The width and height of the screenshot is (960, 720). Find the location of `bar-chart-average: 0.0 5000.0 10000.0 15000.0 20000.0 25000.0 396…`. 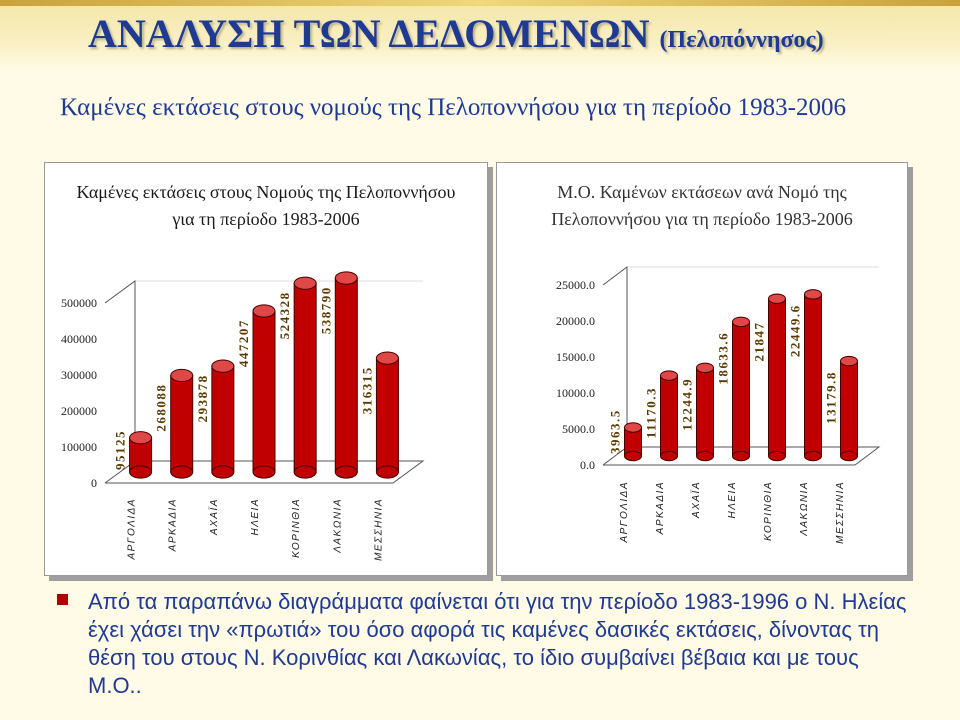

bar-chart-average: 0.0 5000.0 10000.0 15000.0 20000.0 25000.0 396… is located at coordinates (718, 405).